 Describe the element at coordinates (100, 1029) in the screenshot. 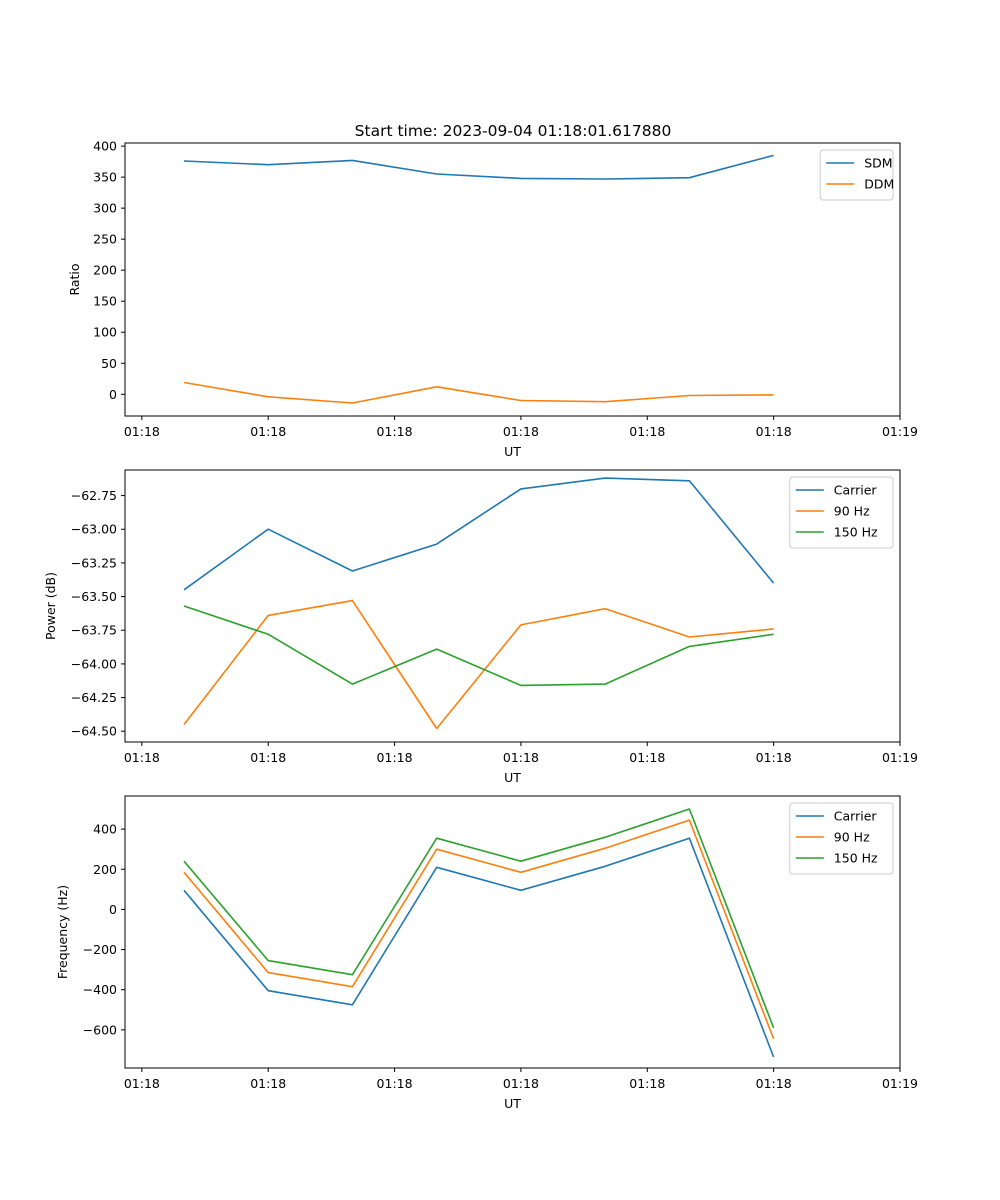

I see `frequency-y-tick-label: −600` at that location.